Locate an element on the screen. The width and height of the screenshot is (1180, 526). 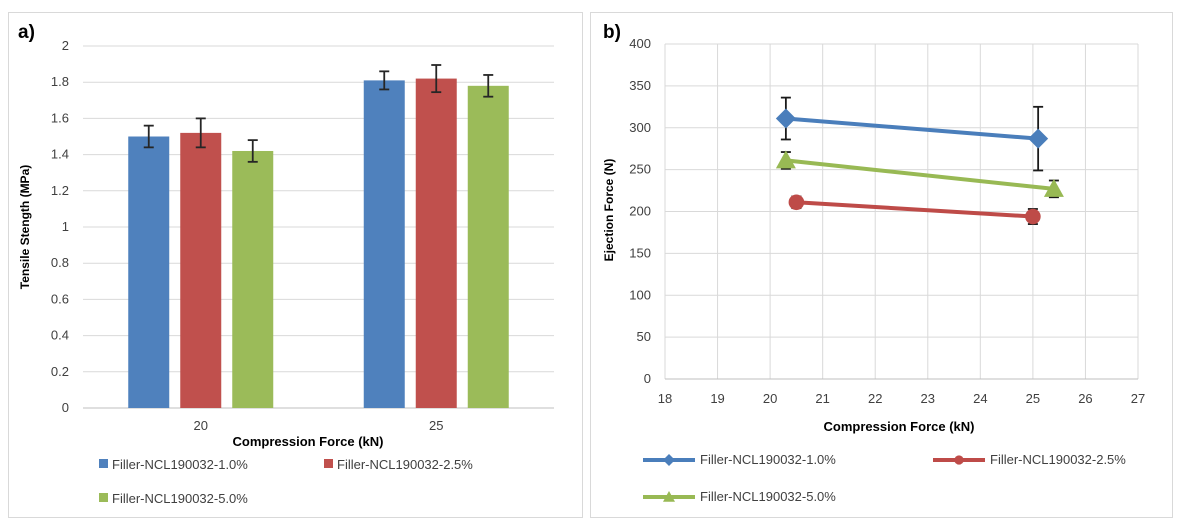
x-tick-label: 27 is located at coordinates (1138, 398).